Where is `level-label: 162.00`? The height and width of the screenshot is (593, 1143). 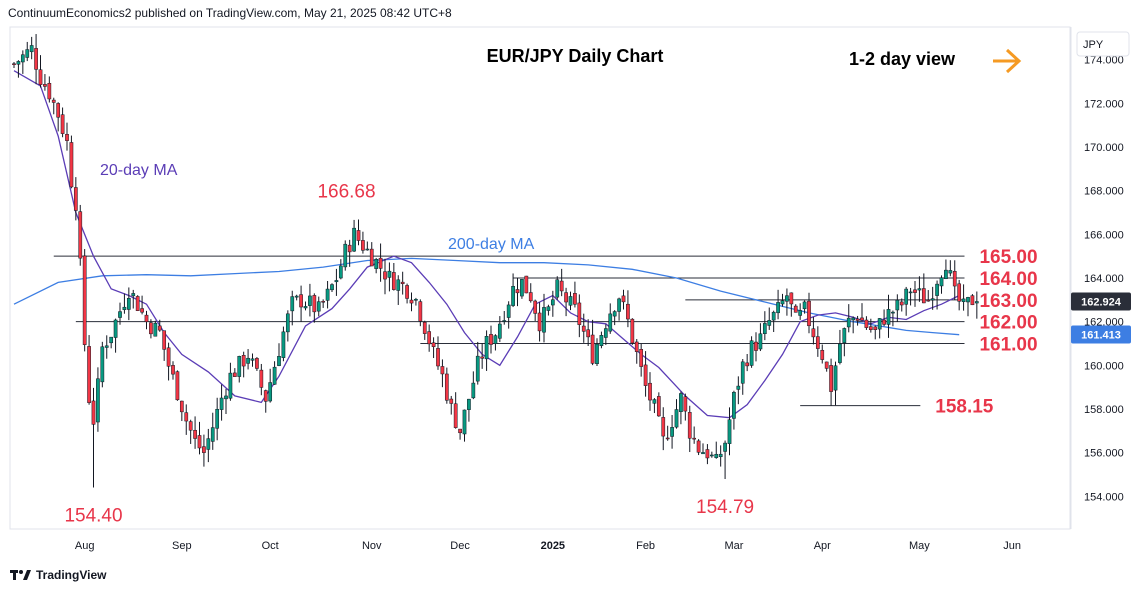
level-label: 162.00 is located at coordinates (1008, 323).